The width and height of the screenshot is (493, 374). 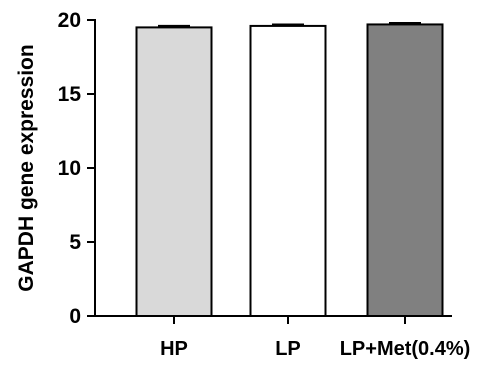 I want to click on bar-hp, so click(x=174, y=172).